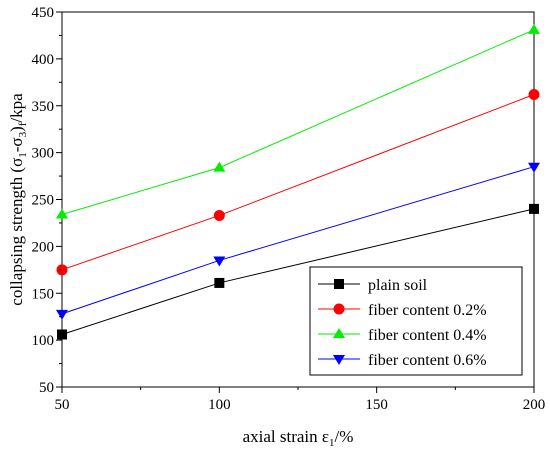  Describe the element at coordinates (427, 310) in the screenshot. I see `legend-label: fiber content 0.2%` at that location.